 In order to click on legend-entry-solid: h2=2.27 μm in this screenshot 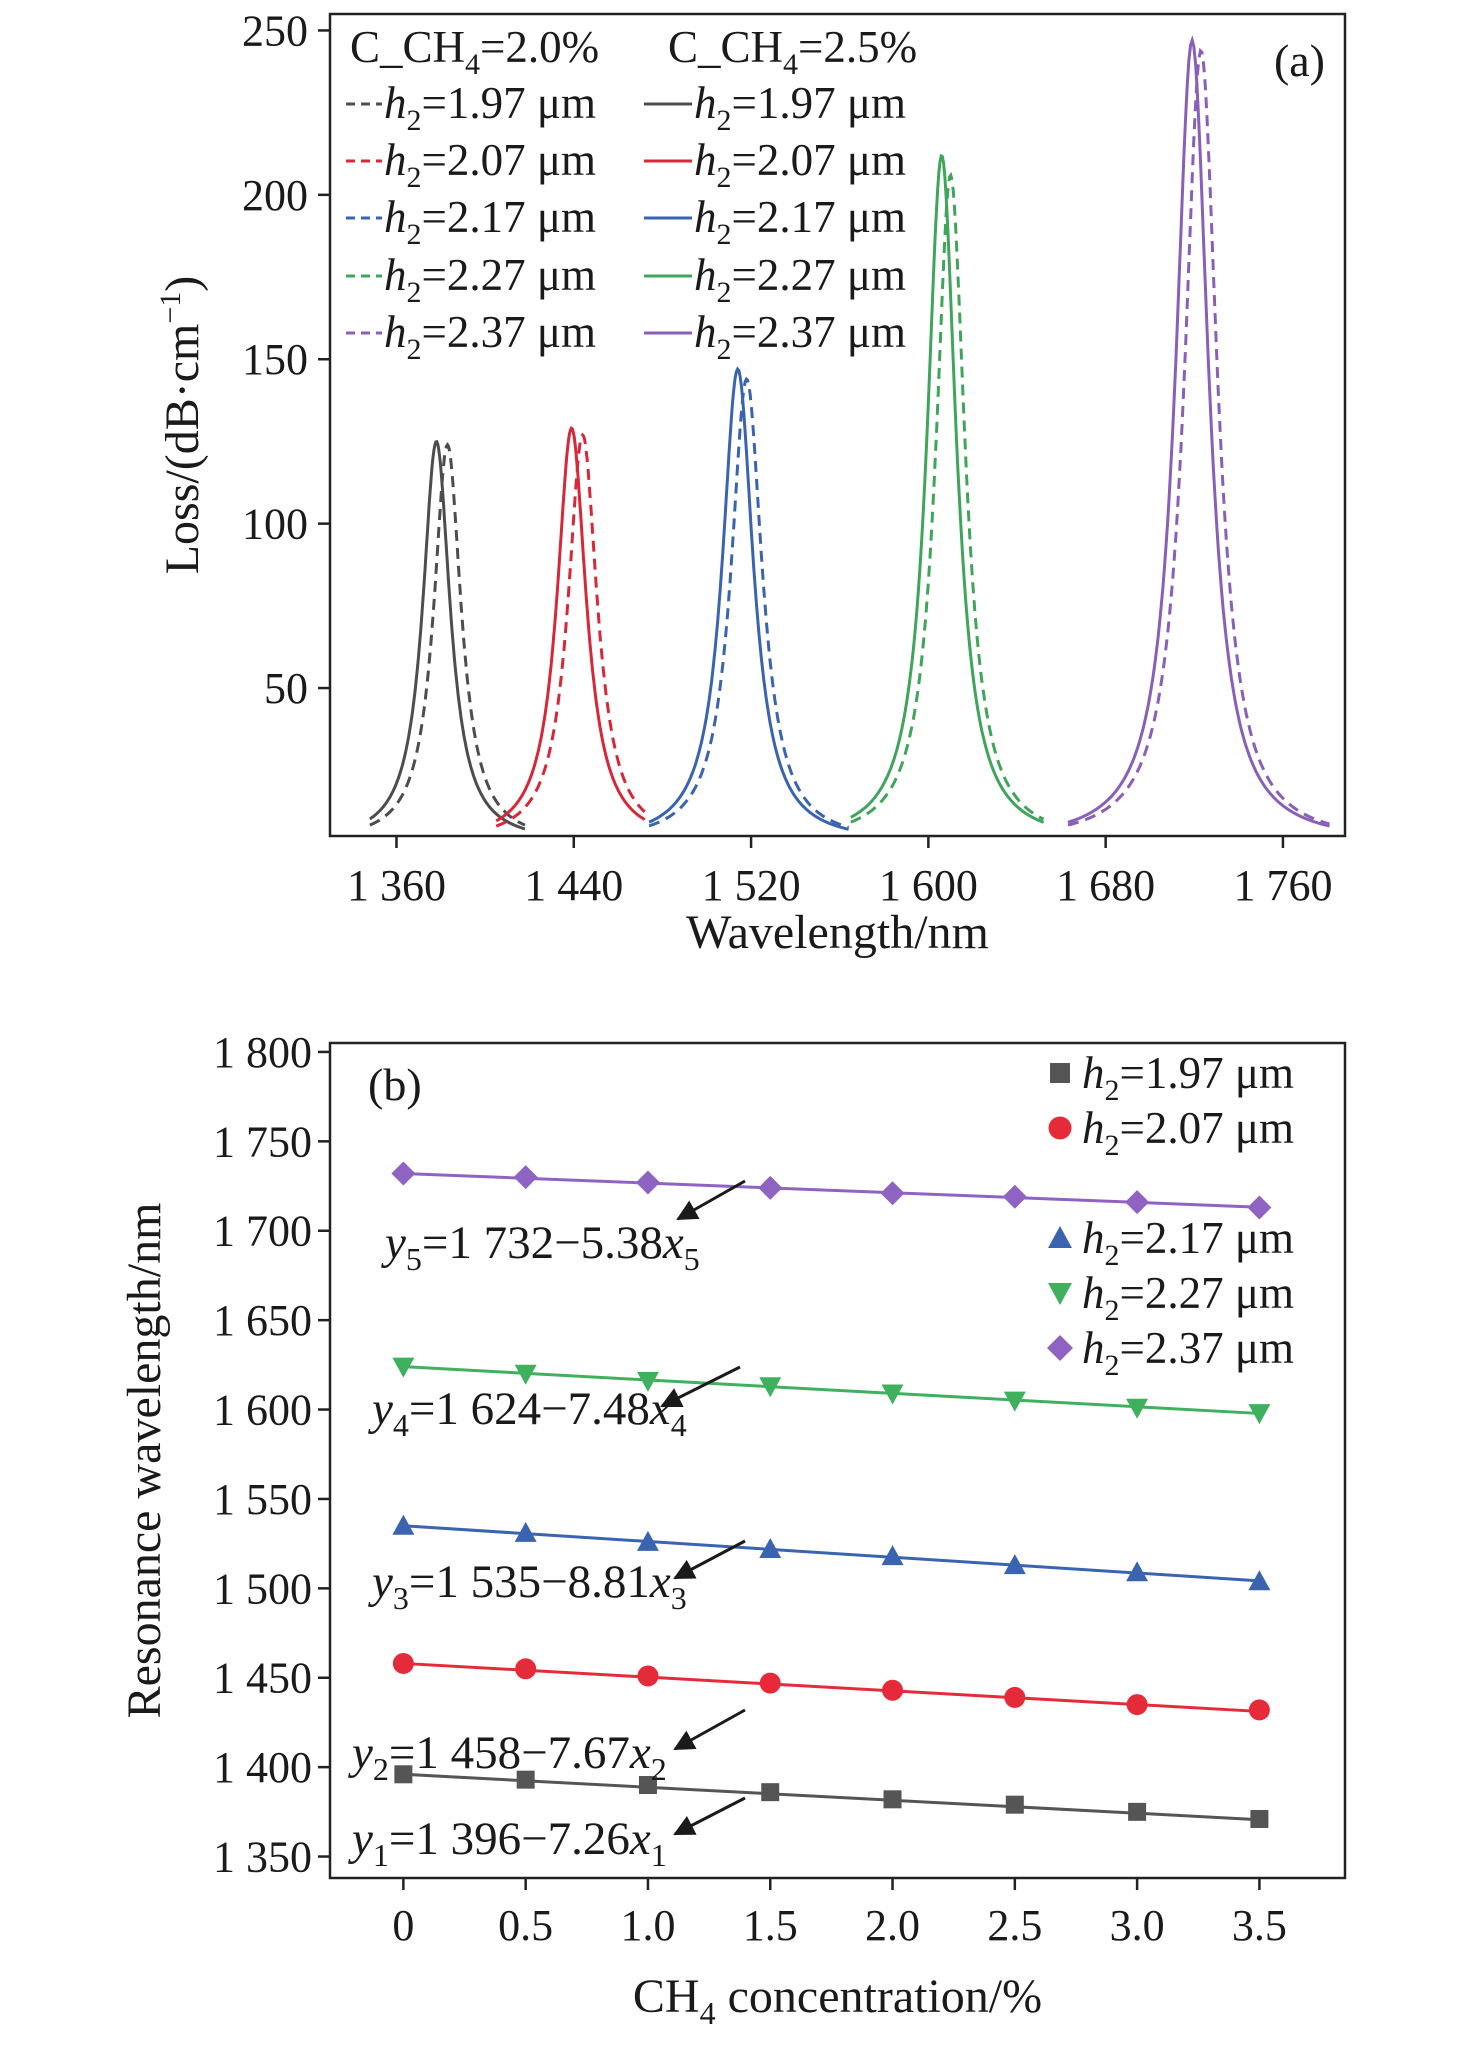, I will do `click(800, 279)`.